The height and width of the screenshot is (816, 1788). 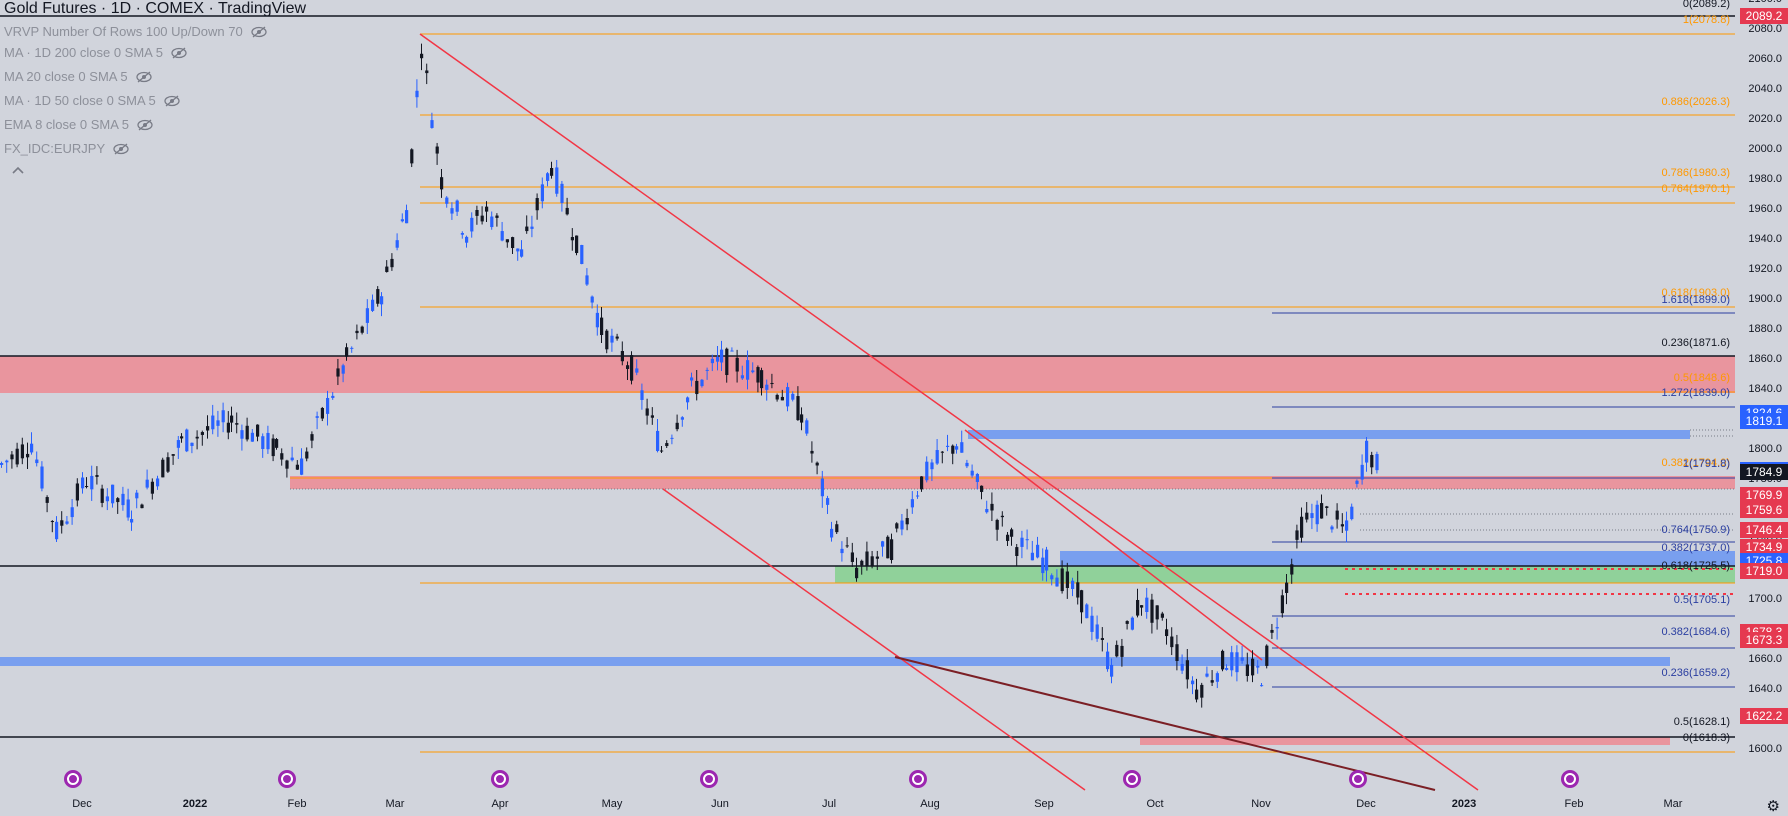 I want to click on time-tick: Jun, so click(x=720, y=804).